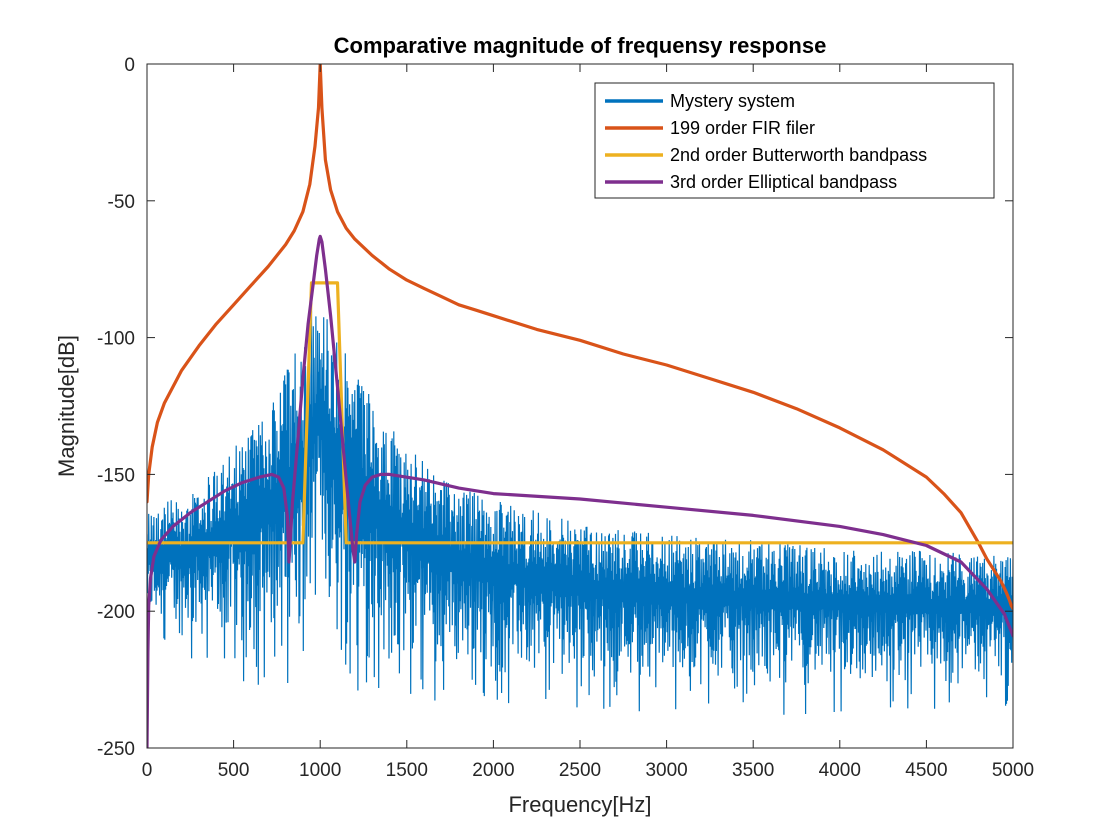 This screenshot has height=840, width=1120. What do you see at coordinates (116, 475) in the screenshot?
I see `y-tick-label: -150` at bounding box center [116, 475].